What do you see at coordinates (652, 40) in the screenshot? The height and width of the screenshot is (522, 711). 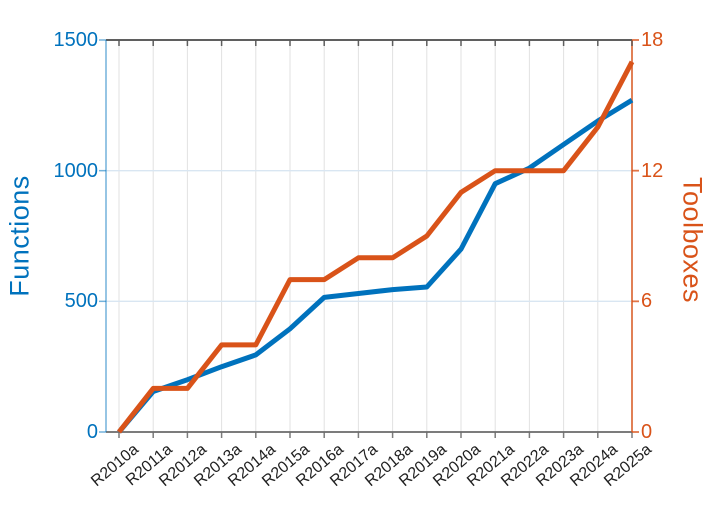 I see `right-y-tick-label: 18` at bounding box center [652, 40].